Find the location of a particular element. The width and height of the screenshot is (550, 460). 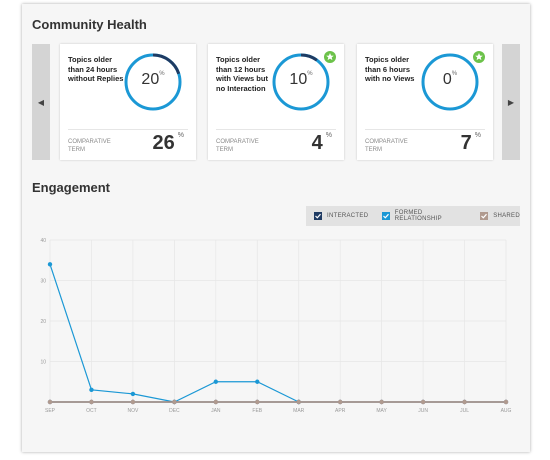

x-tick-label: NOV is located at coordinates (133, 411).